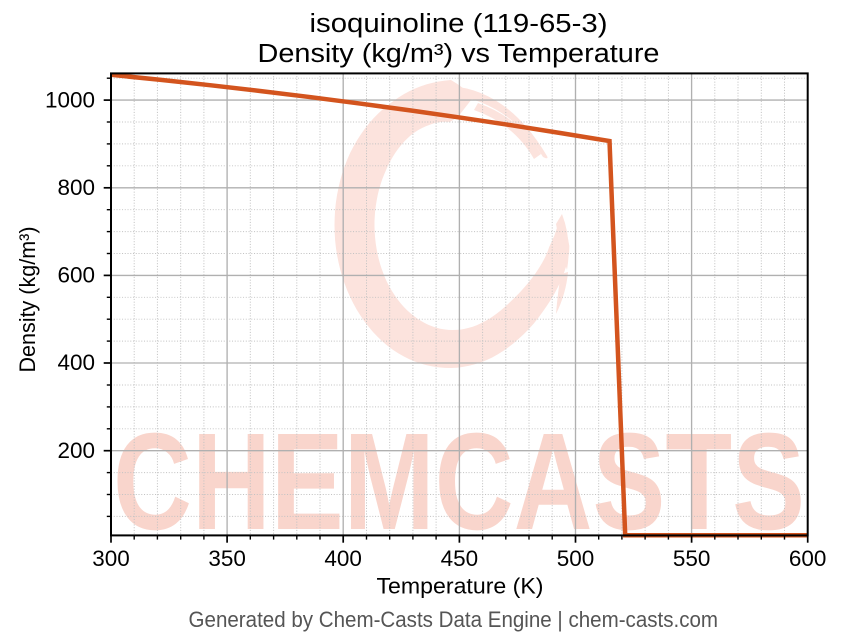 This screenshot has height=644, width=843. What do you see at coordinates (459, 24) in the screenshot?
I see `svg-text: isoquinoline (119-65-3)` at bounding box center [459, 24].